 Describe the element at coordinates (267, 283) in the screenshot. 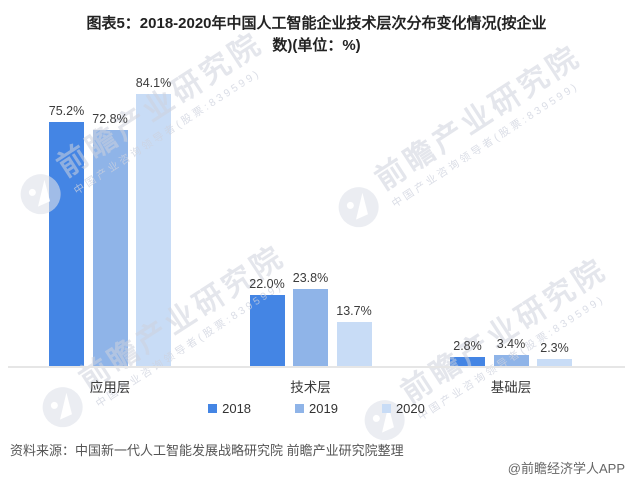

I see `value-label-2018-技术层: 22.0%` at that location.